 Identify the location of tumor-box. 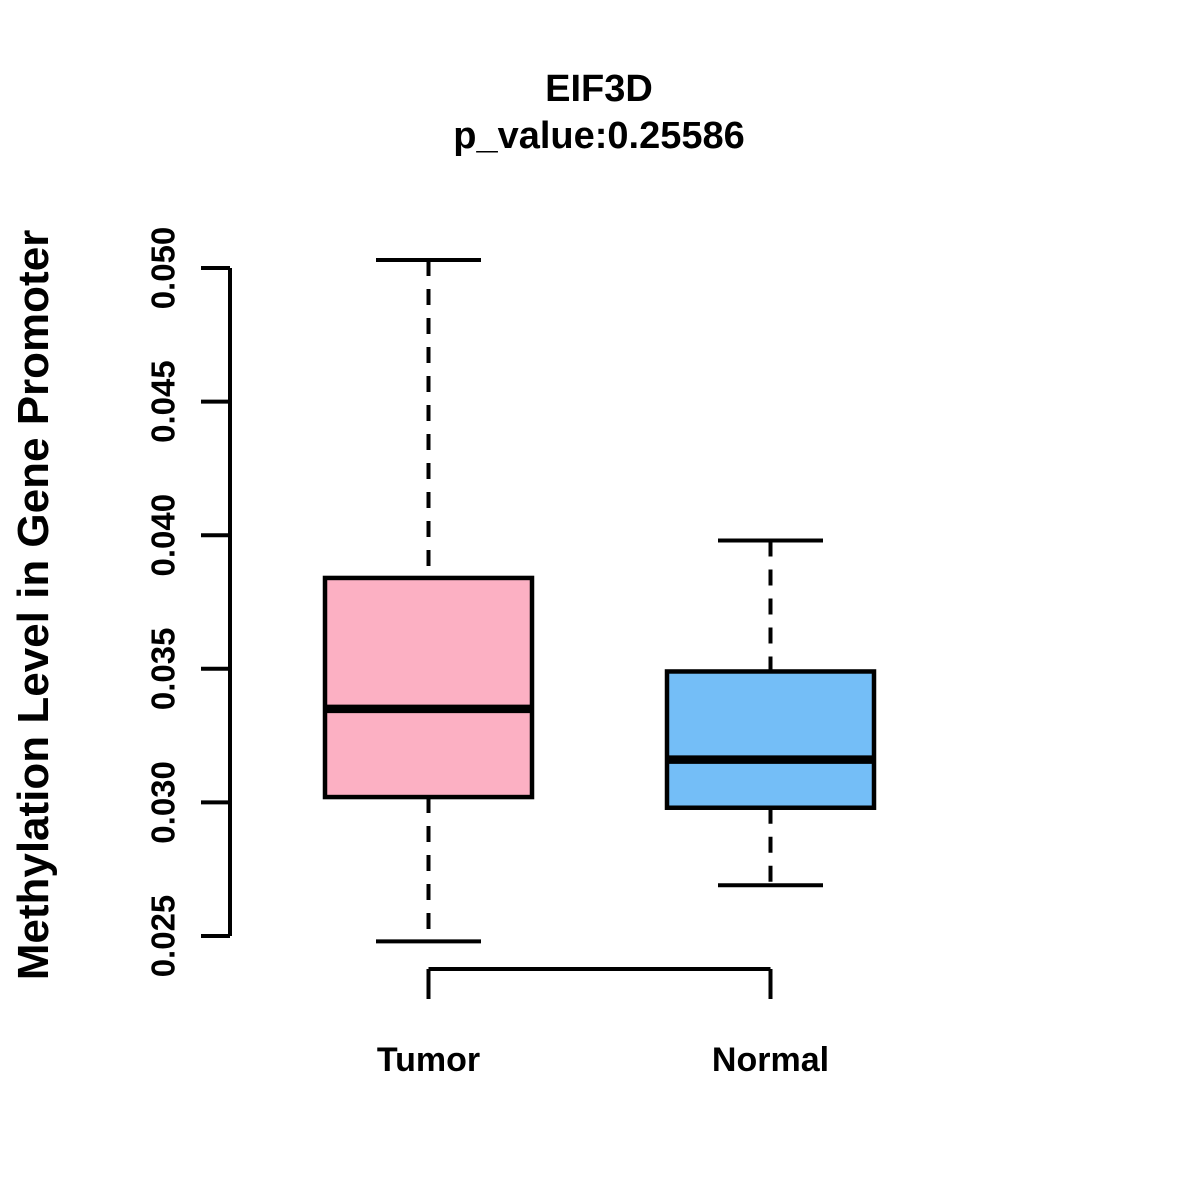
(428, 687).